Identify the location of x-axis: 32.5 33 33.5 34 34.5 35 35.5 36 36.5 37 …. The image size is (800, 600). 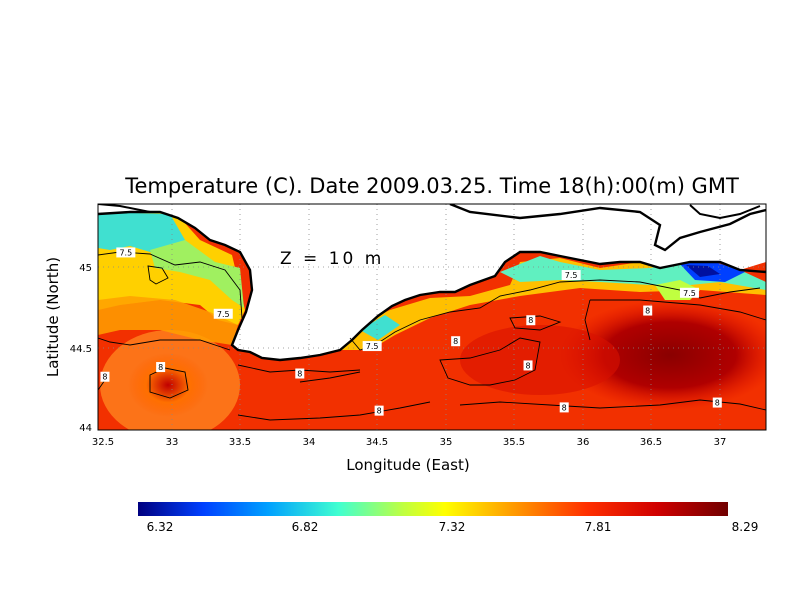
(409, 455).